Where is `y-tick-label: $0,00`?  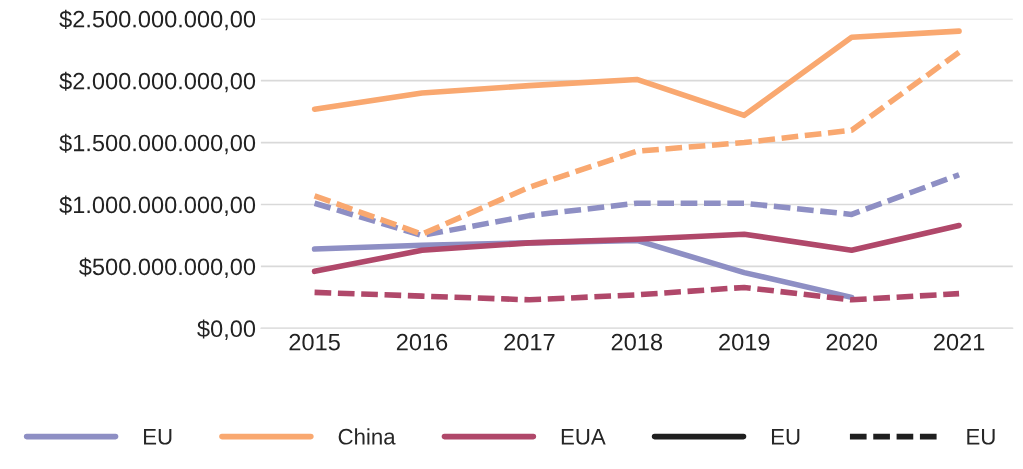 y-tick-label: $0,00 is located at coordinates (226, 329).